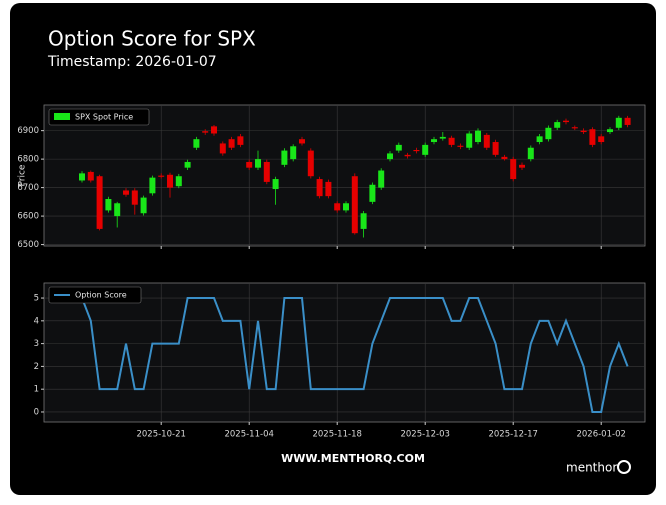 The height and width of the screenshot is (505, 666). What do you see at coordinates (248, 435) in the screenshot?
I see `x-tick-label: 2025-11-04` at bounding box center [248, 435].